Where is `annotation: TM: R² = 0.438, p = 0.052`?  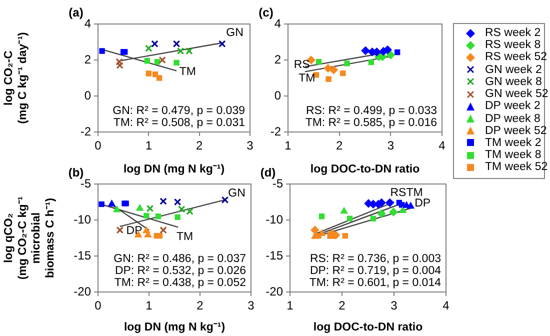 annotation: TM: R² = 0.438, p = 0.052 is located at coordinates (180, 283).